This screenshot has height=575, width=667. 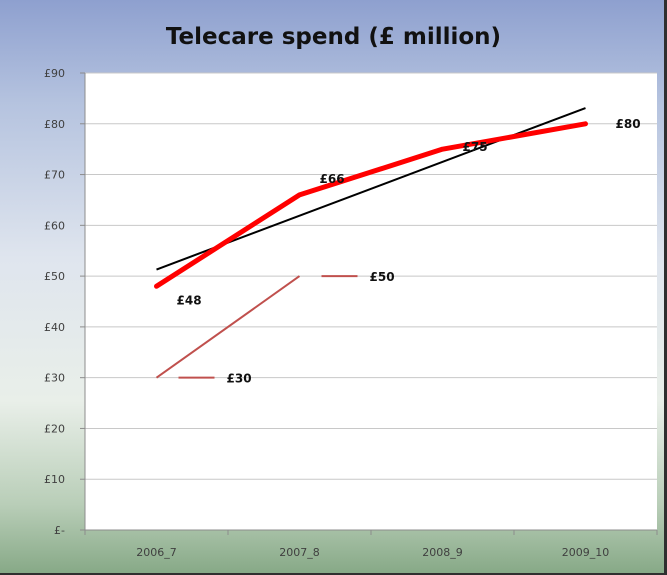 I want to click on chart-title: Telecare spend (£ million), so click(x=333, y=37).